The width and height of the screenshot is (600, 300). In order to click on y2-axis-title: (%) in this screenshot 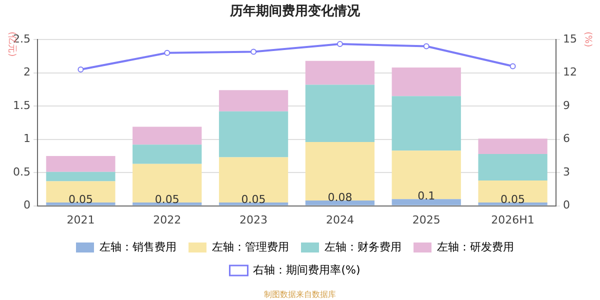, I will do `click(587, 40)`.